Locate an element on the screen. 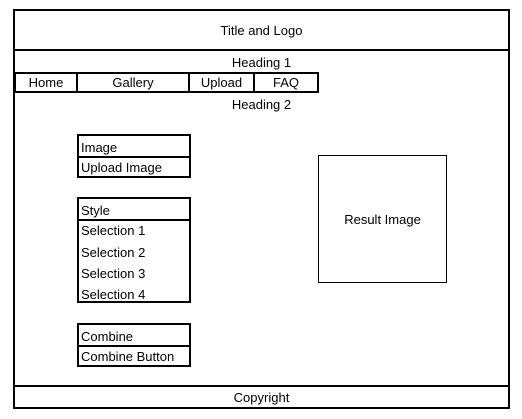  header-divider is located at coordinates (261, 50).